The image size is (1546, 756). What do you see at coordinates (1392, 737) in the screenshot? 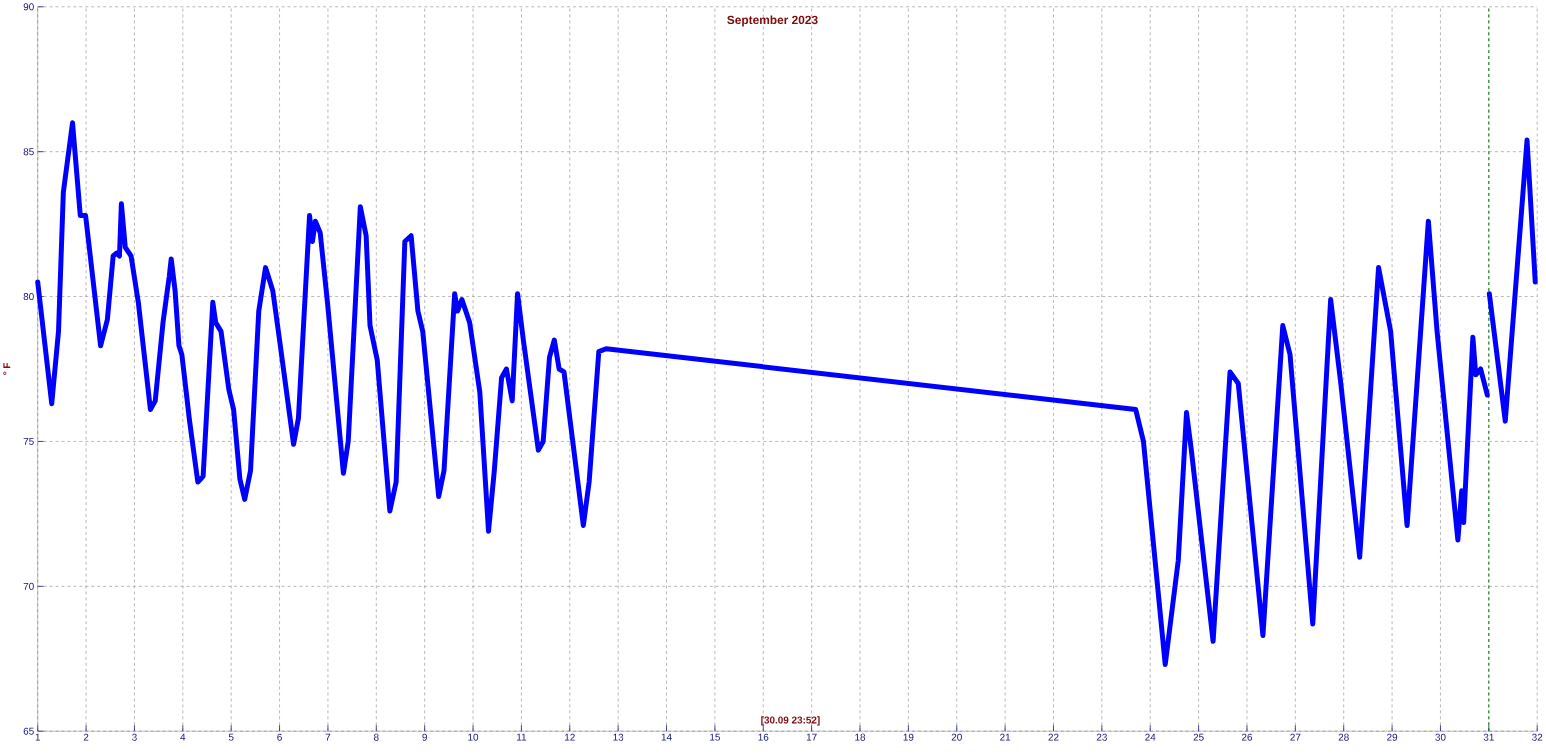
I see `x-tick-label: 29` at bounding box center [1392, 737].